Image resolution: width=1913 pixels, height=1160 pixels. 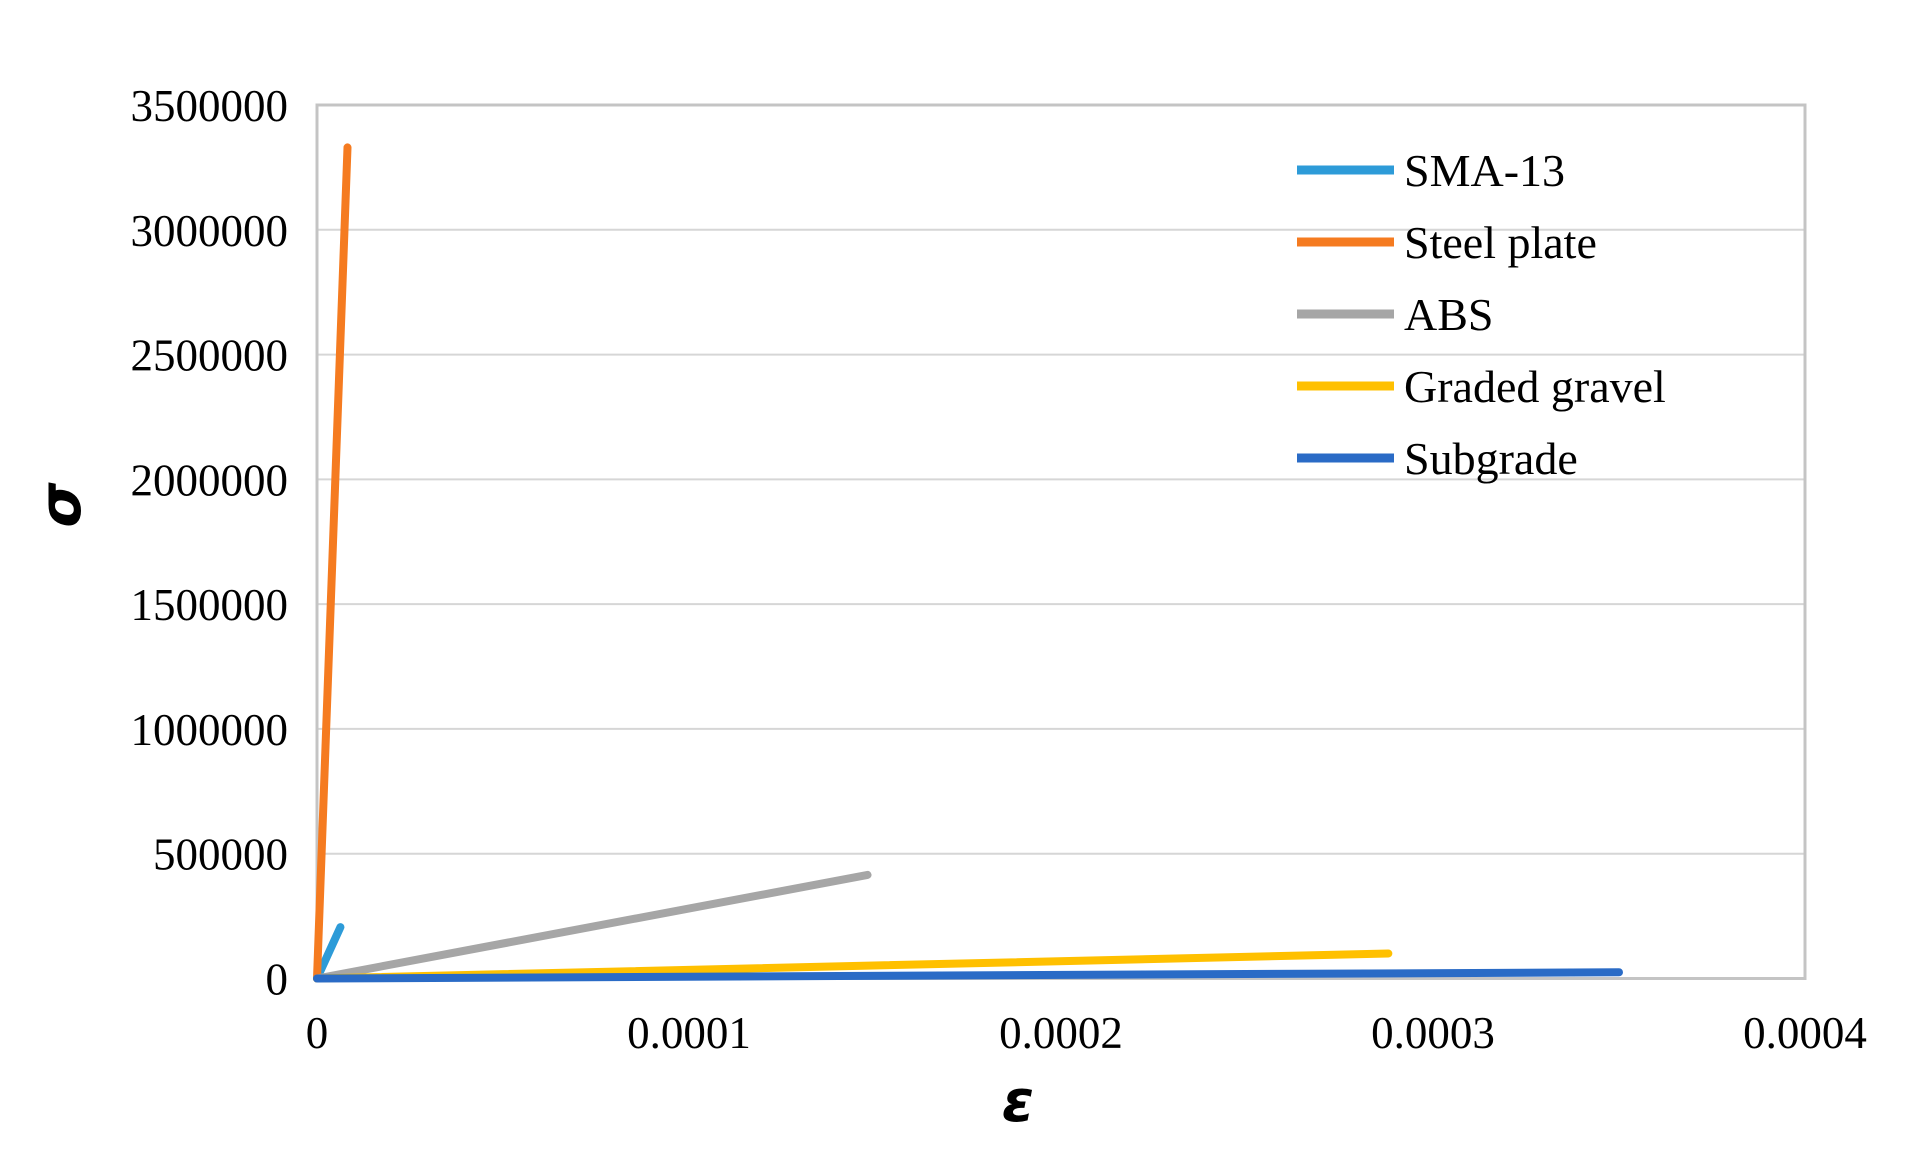 I want to click on legend-label-subgrade: Subgrade, so click(x=1491, y=458).